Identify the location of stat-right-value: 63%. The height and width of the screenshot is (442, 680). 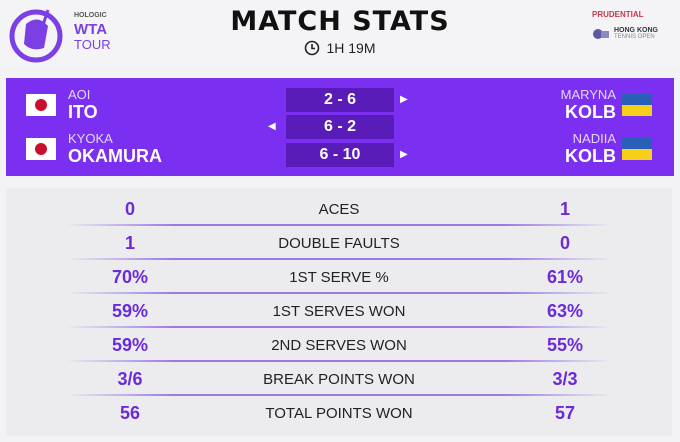
(565, 311).